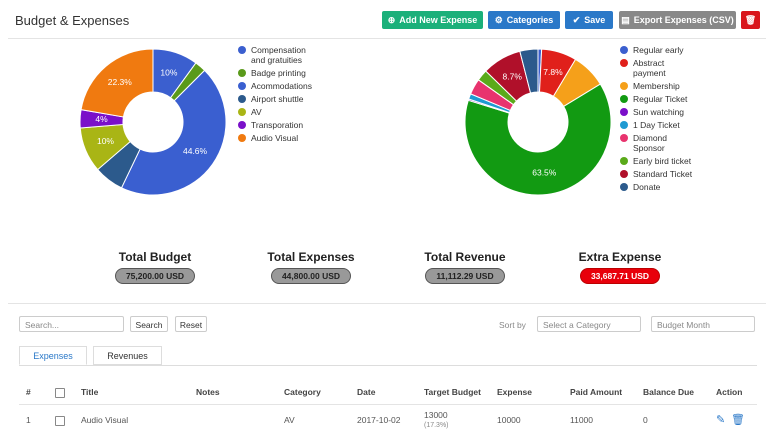  Describe the element at coordinates (659, 174) in the screenshot. I see `legend-item: Standard Ticket` at that location.